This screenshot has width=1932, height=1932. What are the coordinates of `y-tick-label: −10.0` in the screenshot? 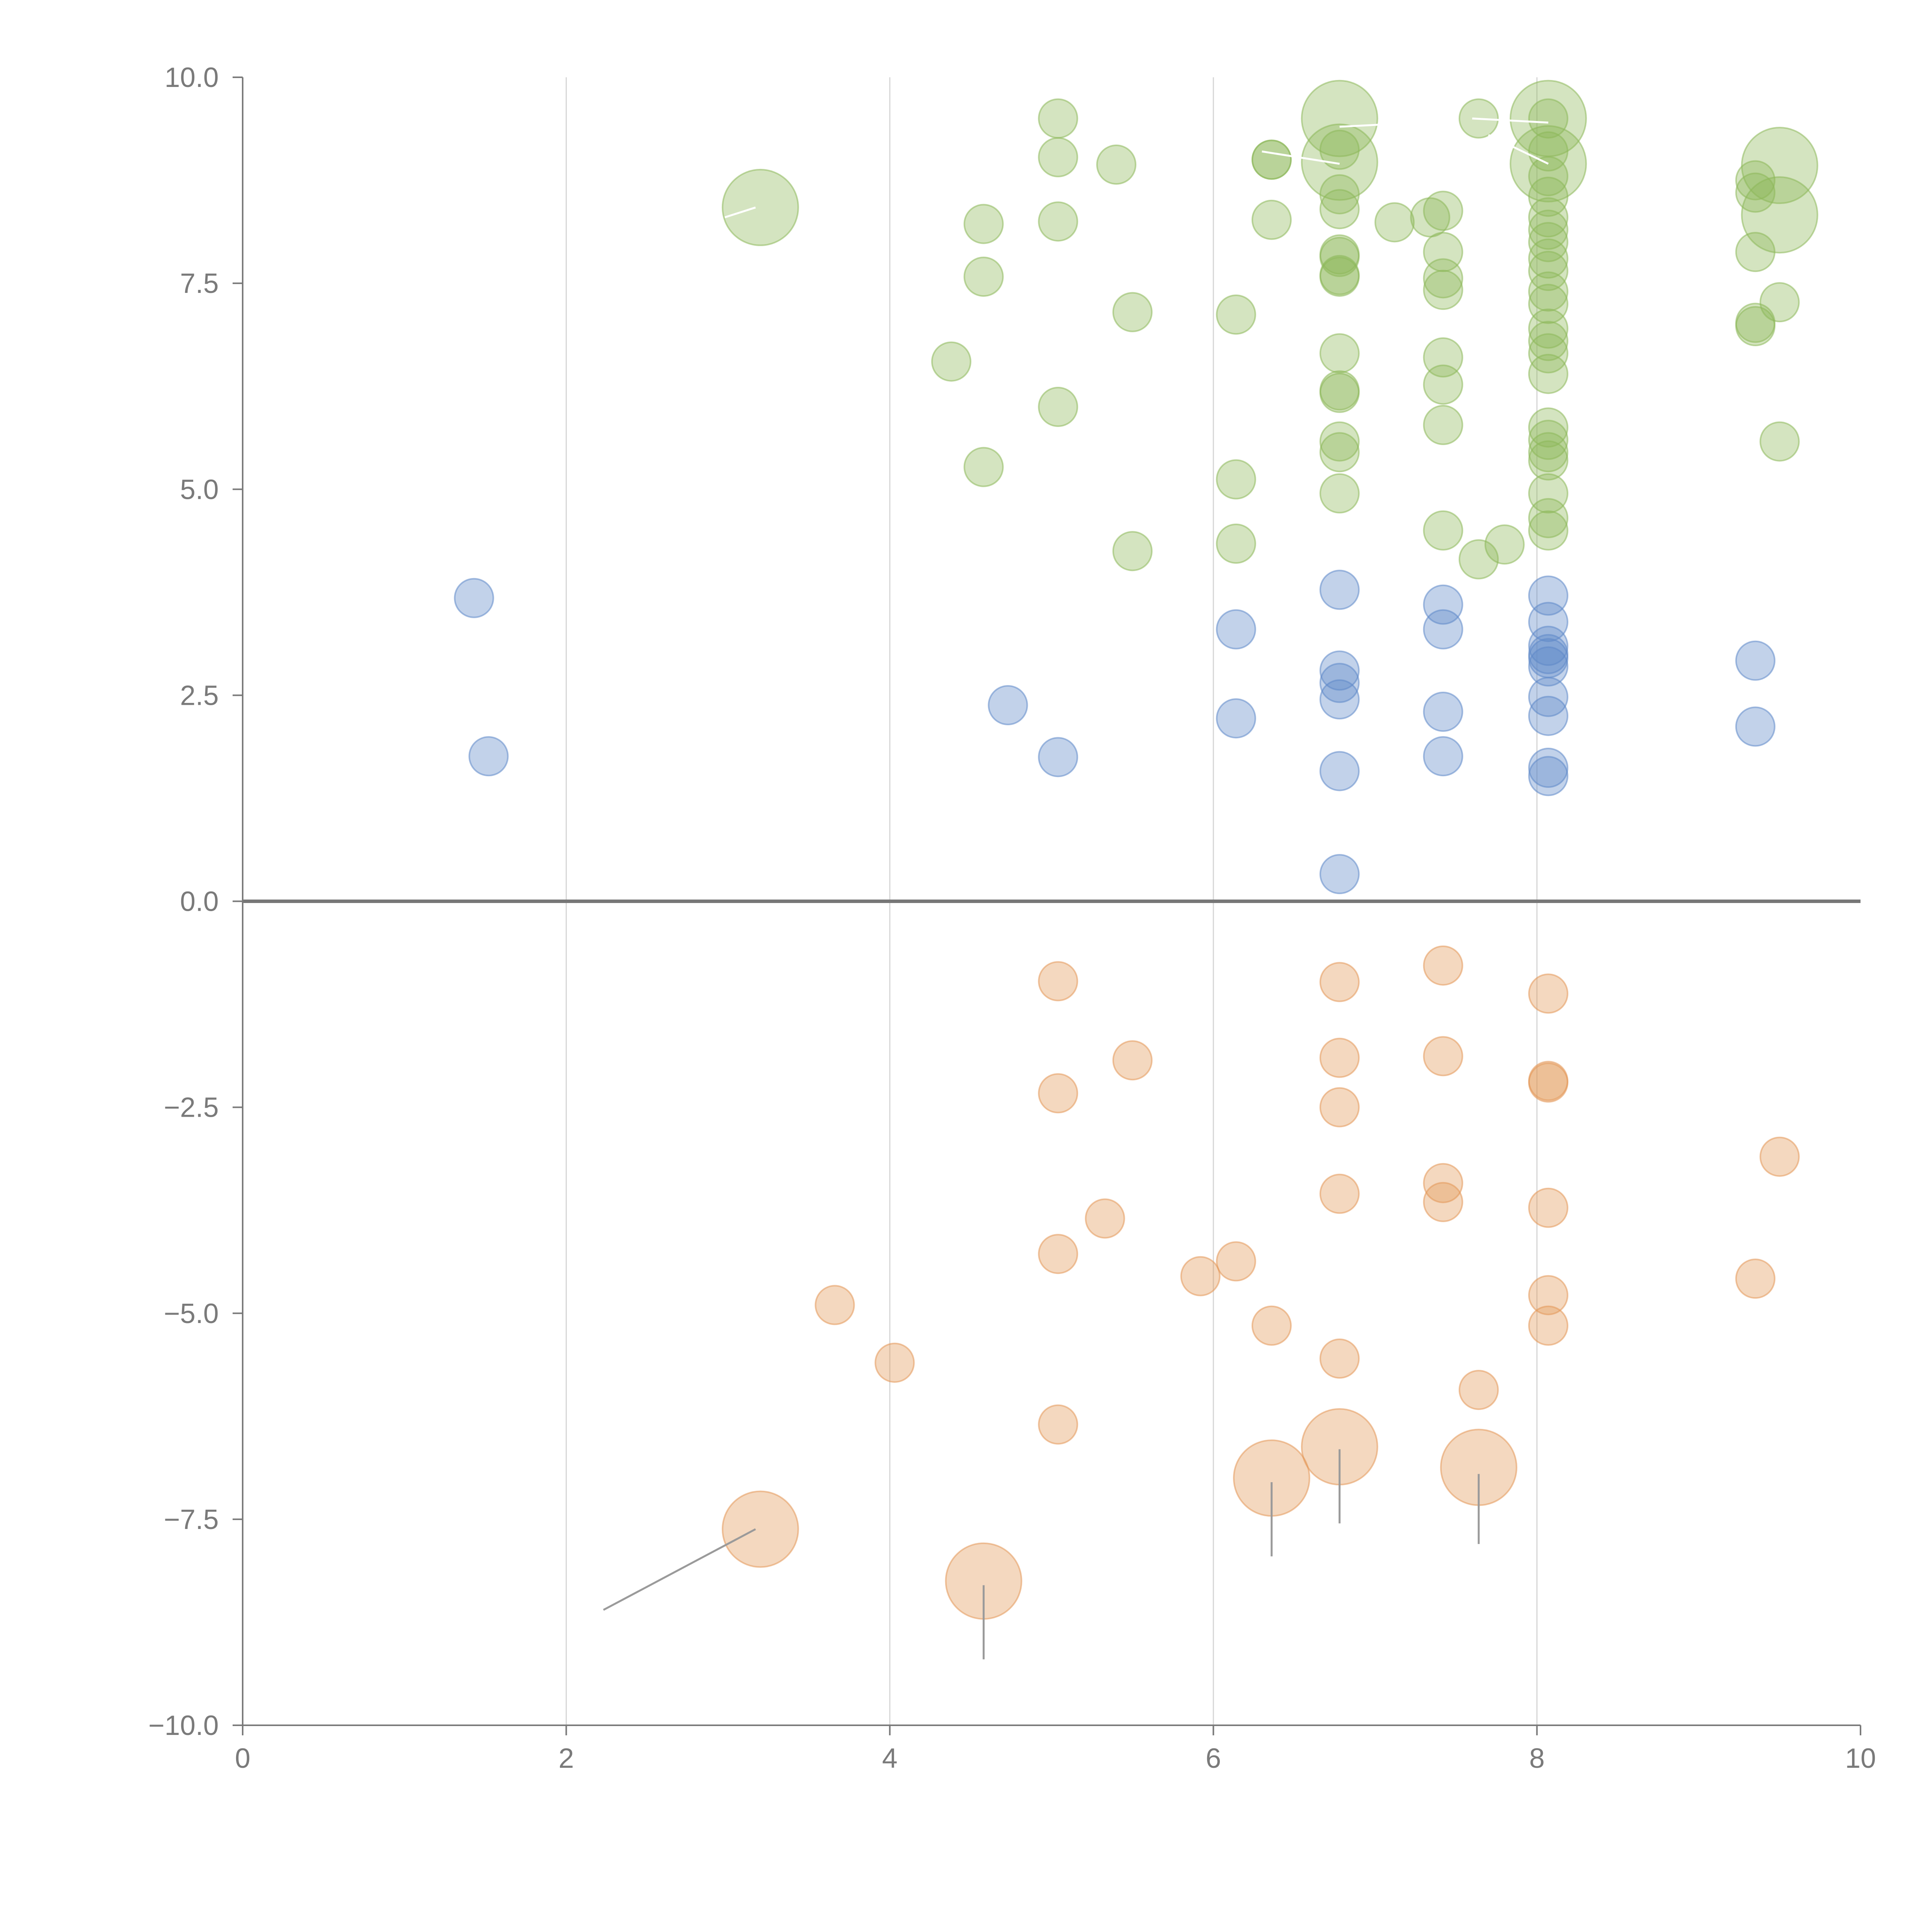 It's located at (184, 1726).